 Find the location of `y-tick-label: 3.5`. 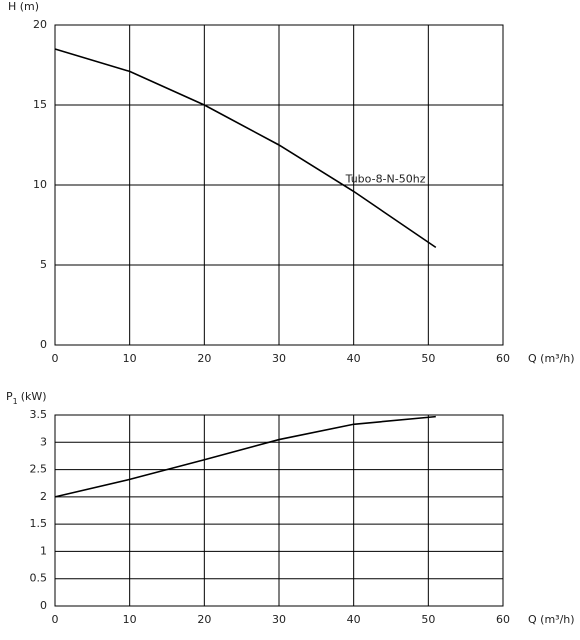

y-tick-label: 3.5 is located at coordinates (39, 414).